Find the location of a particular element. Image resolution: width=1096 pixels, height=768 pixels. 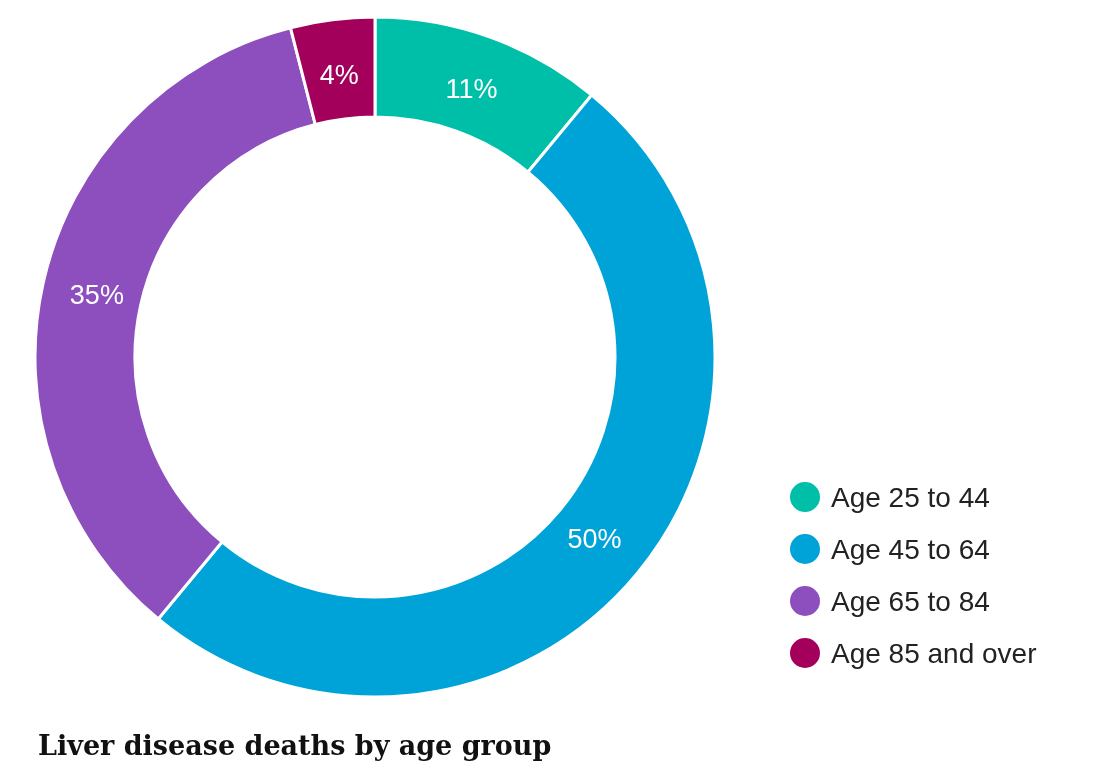

text: Liver disease deaths by age group is located at coordinates (295, 745).